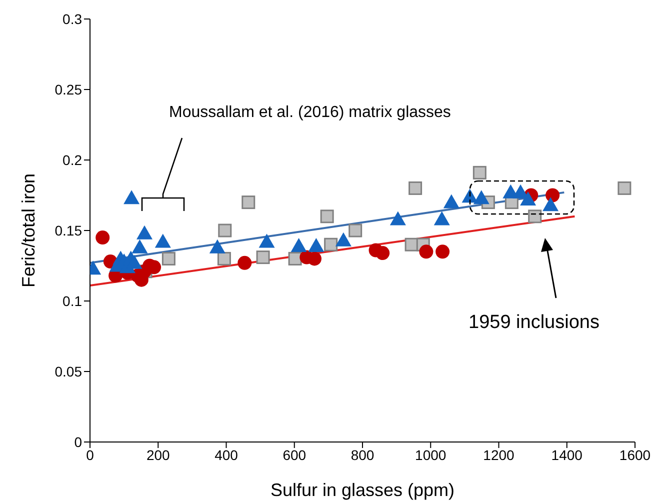 The height and width of the screenshot is (503, 665). What do you see at coordinates (158, 454) in the screenshot?
I see `x-tick-label: 200` at bounding box center [158, 454].